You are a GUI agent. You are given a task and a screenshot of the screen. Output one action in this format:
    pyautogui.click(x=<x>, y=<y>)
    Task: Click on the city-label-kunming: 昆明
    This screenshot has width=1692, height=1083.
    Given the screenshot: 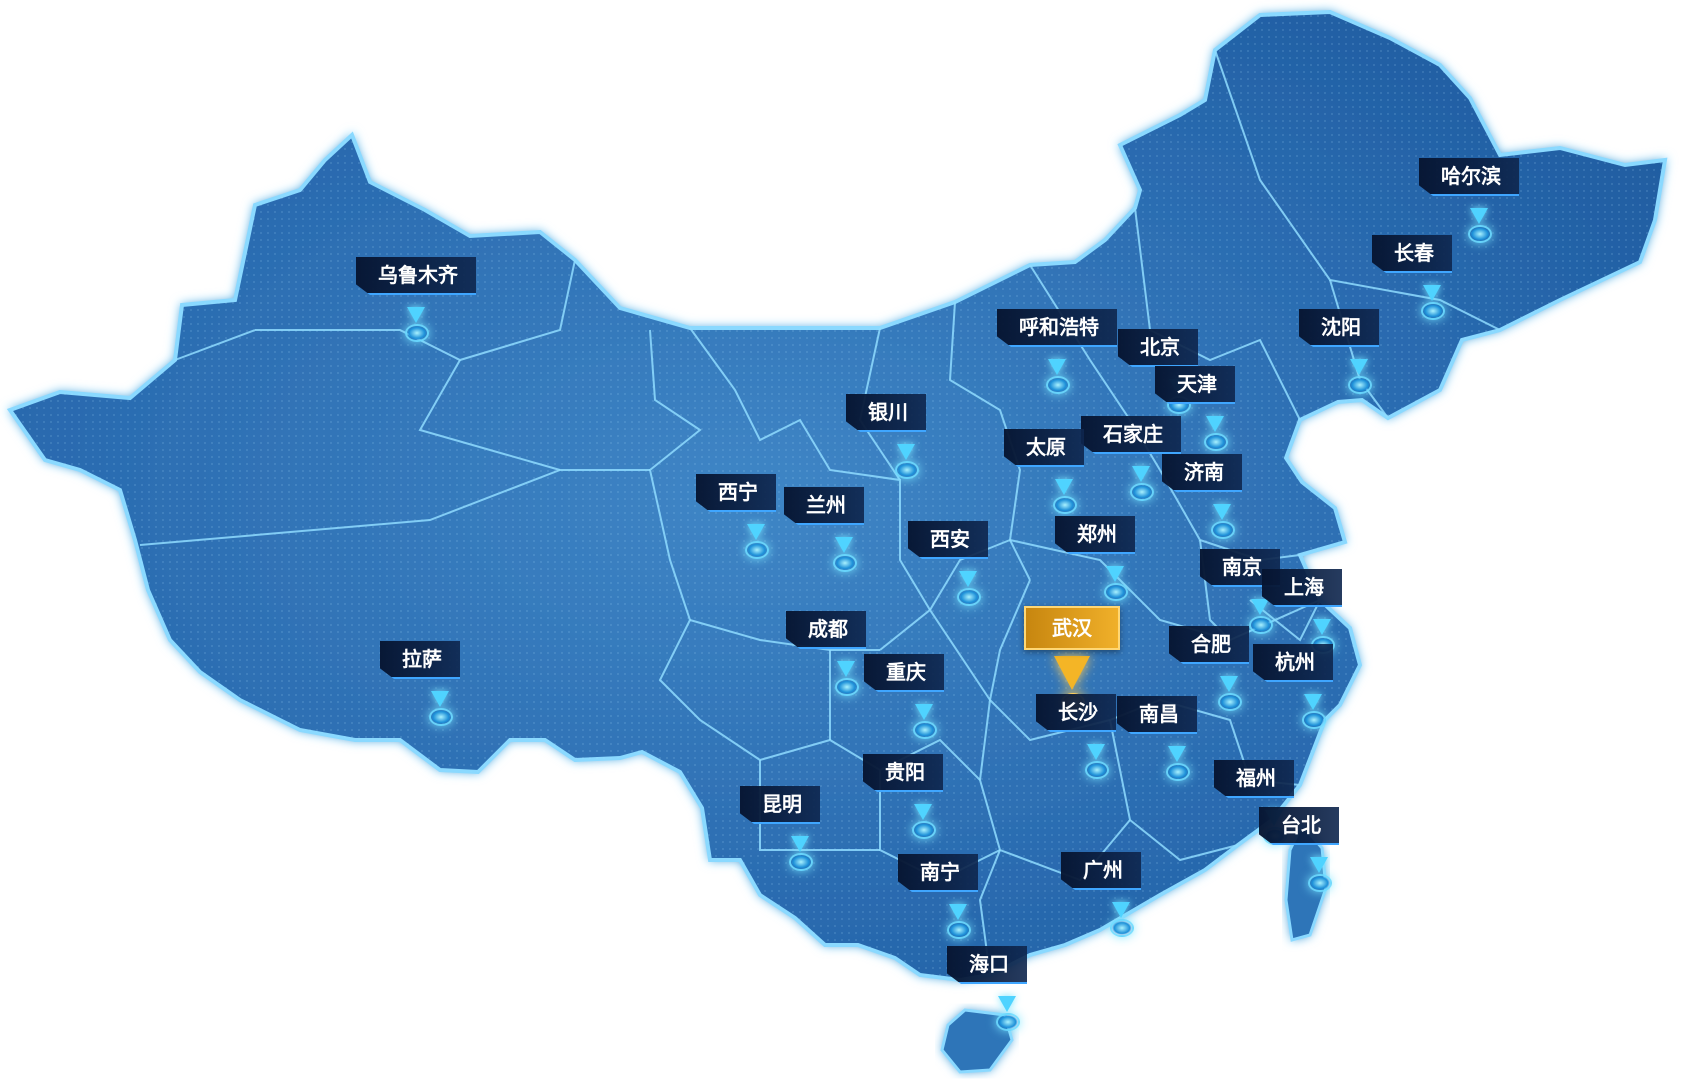 What is the action you would take?
    pyautogui.click(x=780, y=805)
    